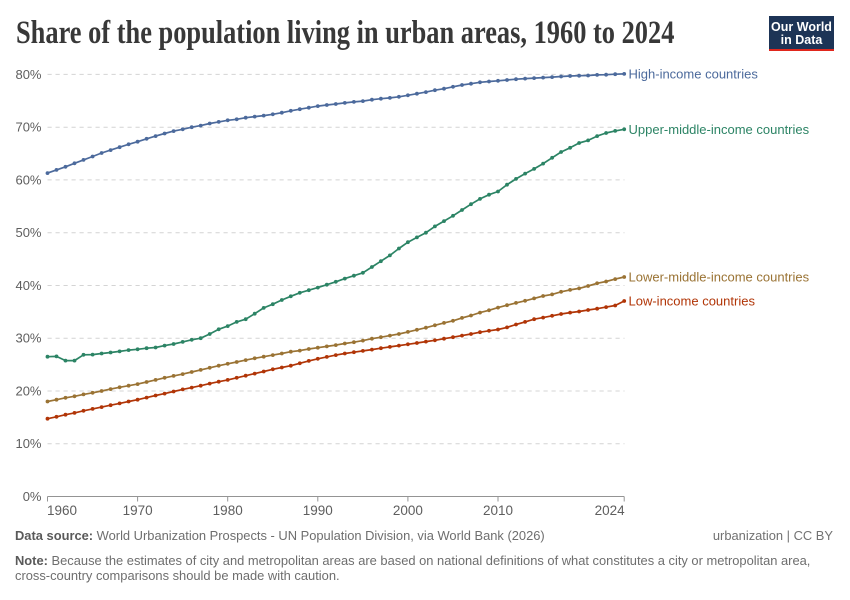  What do you see at coordinates (692, 301) in the screenshot?
I see `svg-text: Low-income countries` at bounding box center [692, 301].